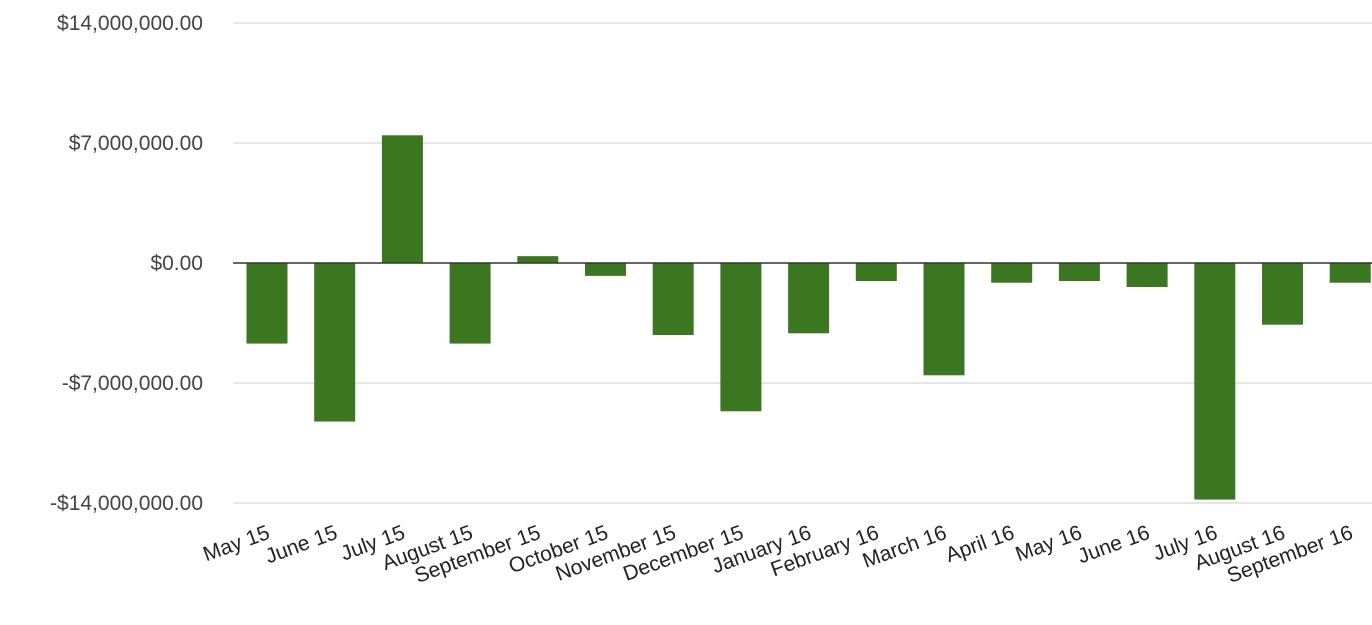 This screenshot has height=625, width=1372. I want to click on x-category-label: May 16, so click(1049, 543).